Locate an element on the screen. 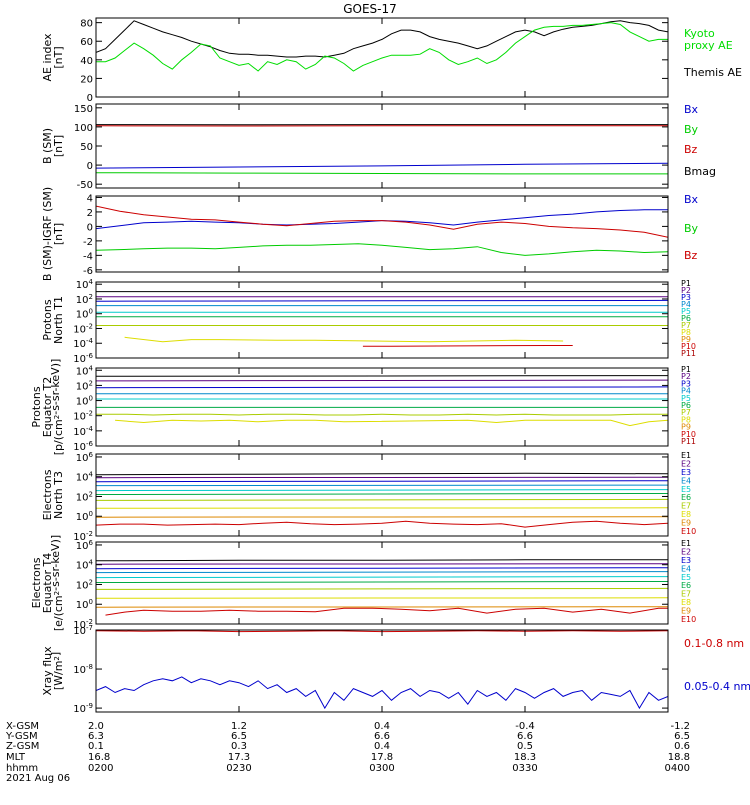  legend-entry: 0.1-0.8 nm is located at coordinates (714, 643).